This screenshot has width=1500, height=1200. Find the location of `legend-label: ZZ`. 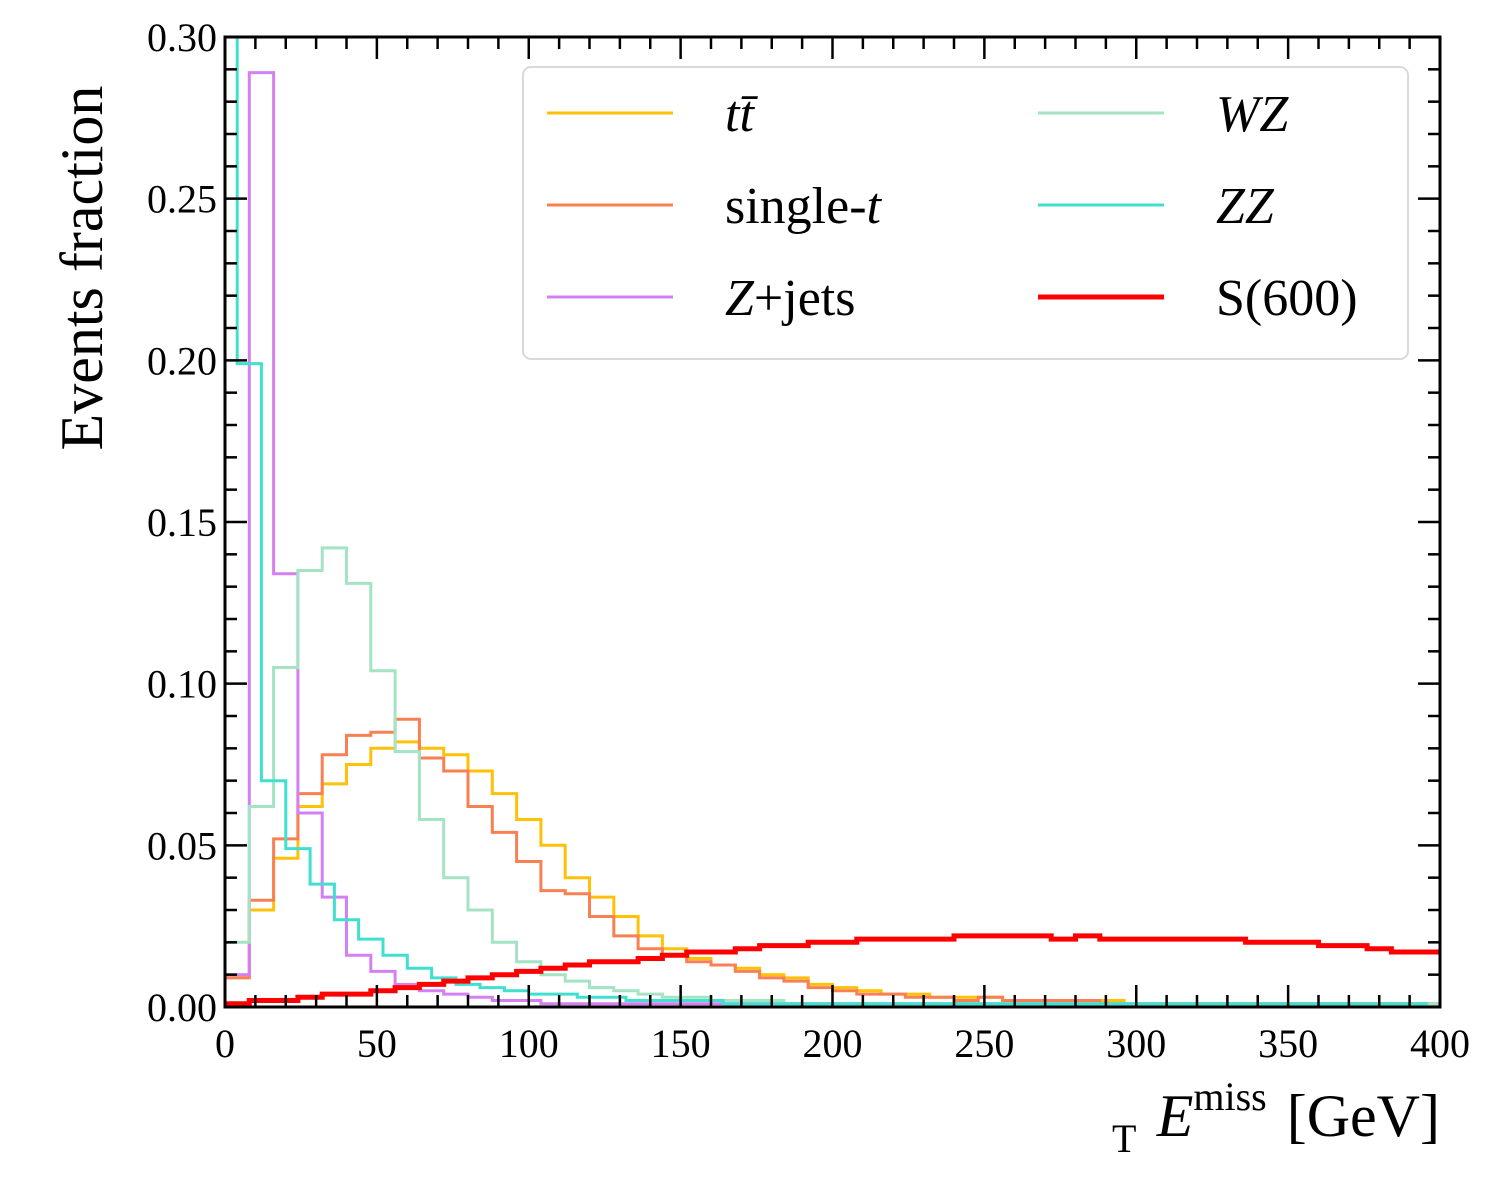

legend-label: ZZ is located at coordinates (1245, 206).